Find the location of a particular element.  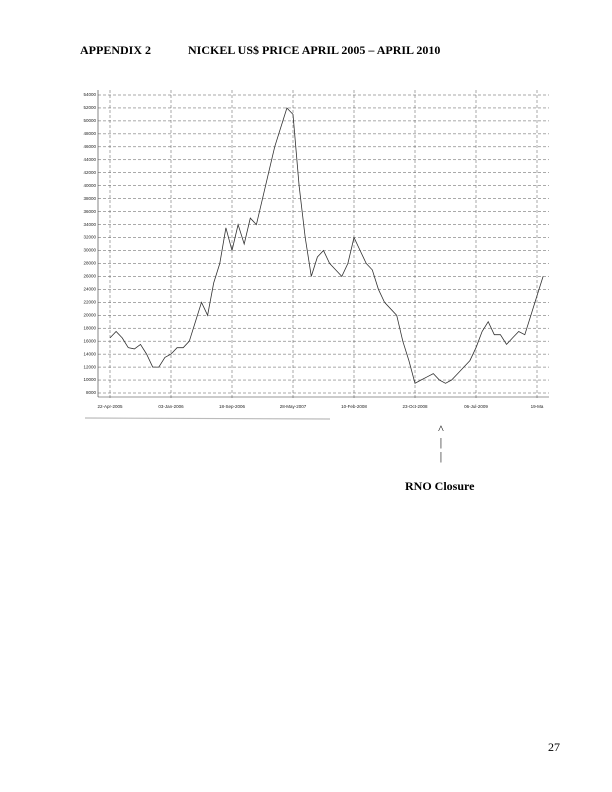

y-tick-label: 30000 is located at coordinates (89, 250).